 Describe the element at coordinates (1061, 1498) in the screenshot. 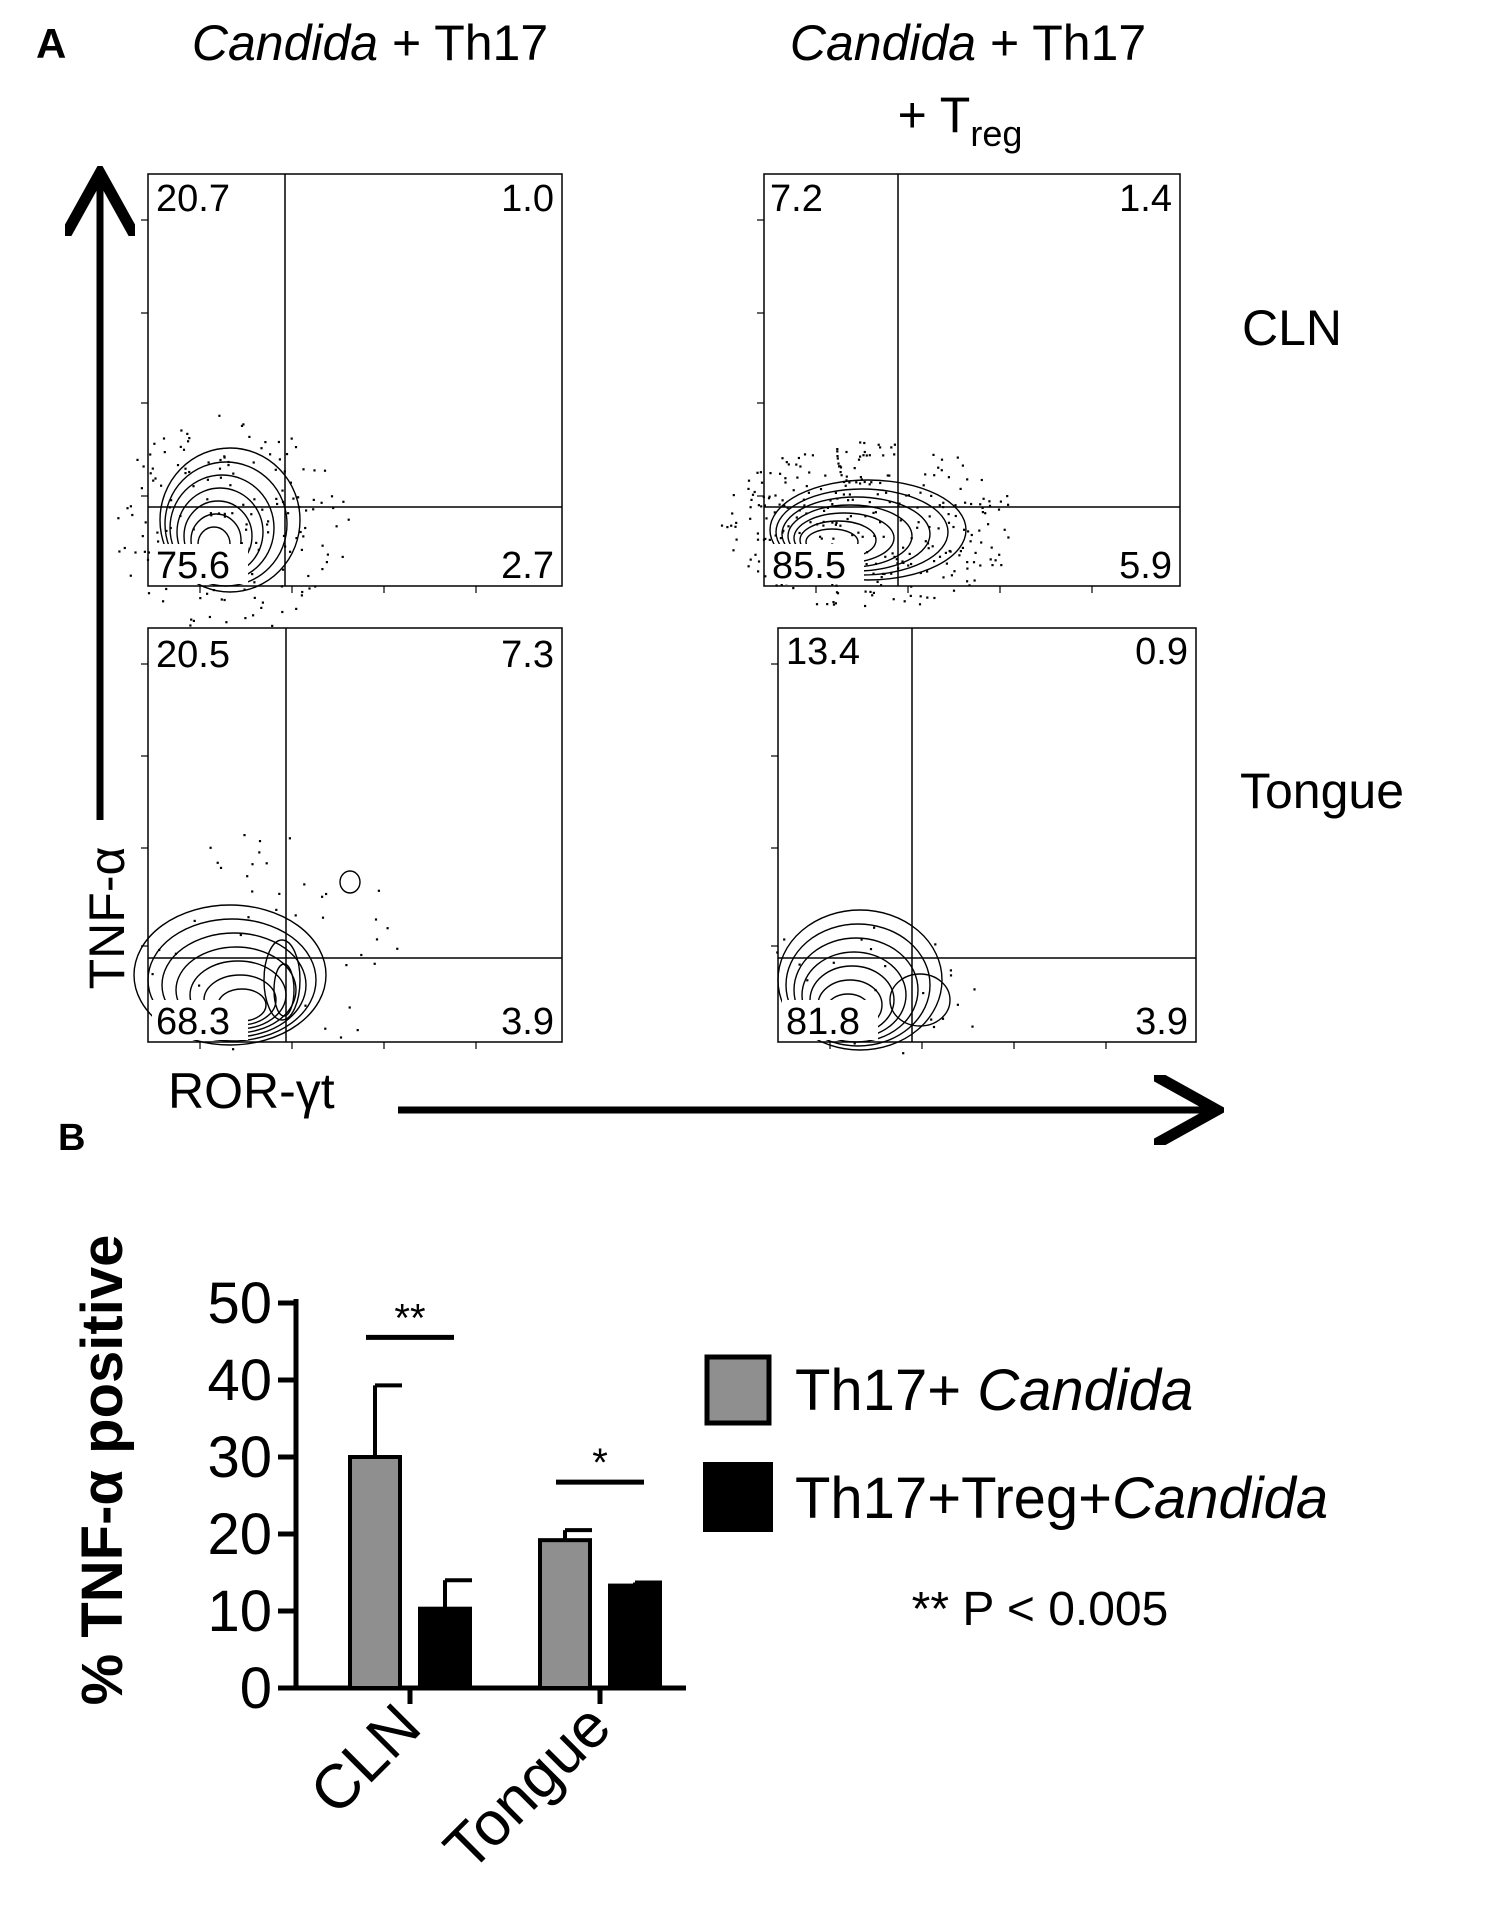

I see `legend-label-th17-treg-candida: Th17+Treg+Candida` at that location.